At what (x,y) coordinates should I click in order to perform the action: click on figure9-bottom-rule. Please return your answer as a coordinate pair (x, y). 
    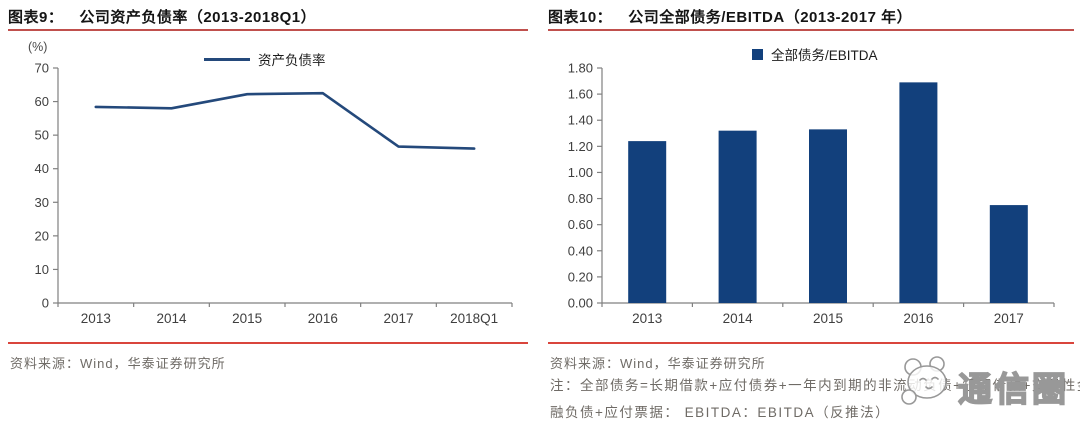
    Looking at the image, I should click on (268, 343).